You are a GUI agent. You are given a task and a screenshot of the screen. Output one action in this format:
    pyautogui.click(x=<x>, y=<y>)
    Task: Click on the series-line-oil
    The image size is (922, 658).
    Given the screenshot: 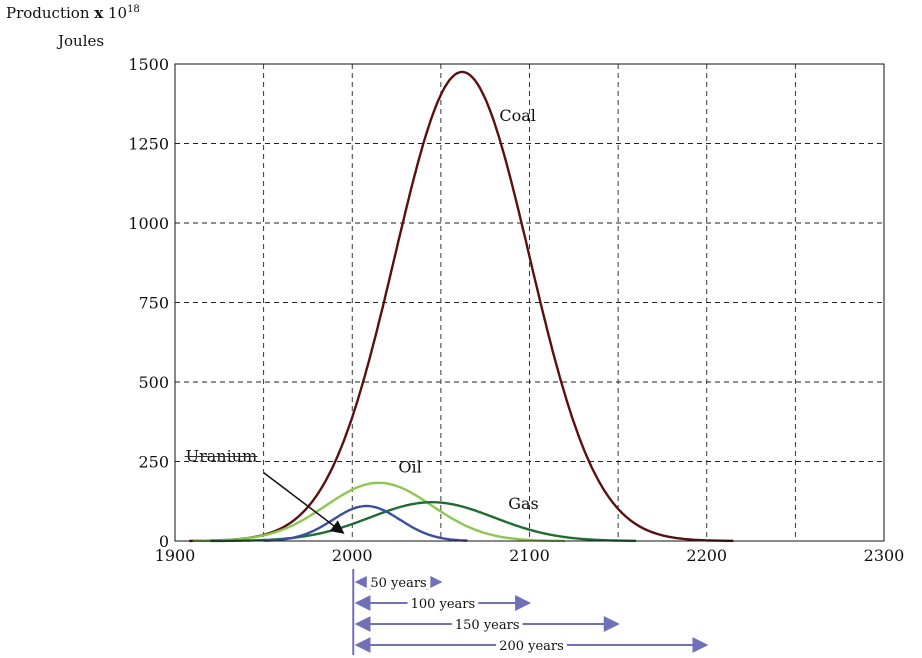 What is the action you would take?
    pyautogui.click(x=378, y=512)
    